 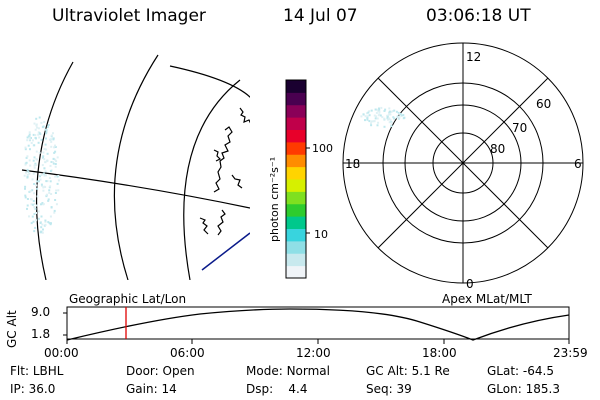 I want to click on geographic-label: Geographic Lat/Lon, so click(x=128, y=299).